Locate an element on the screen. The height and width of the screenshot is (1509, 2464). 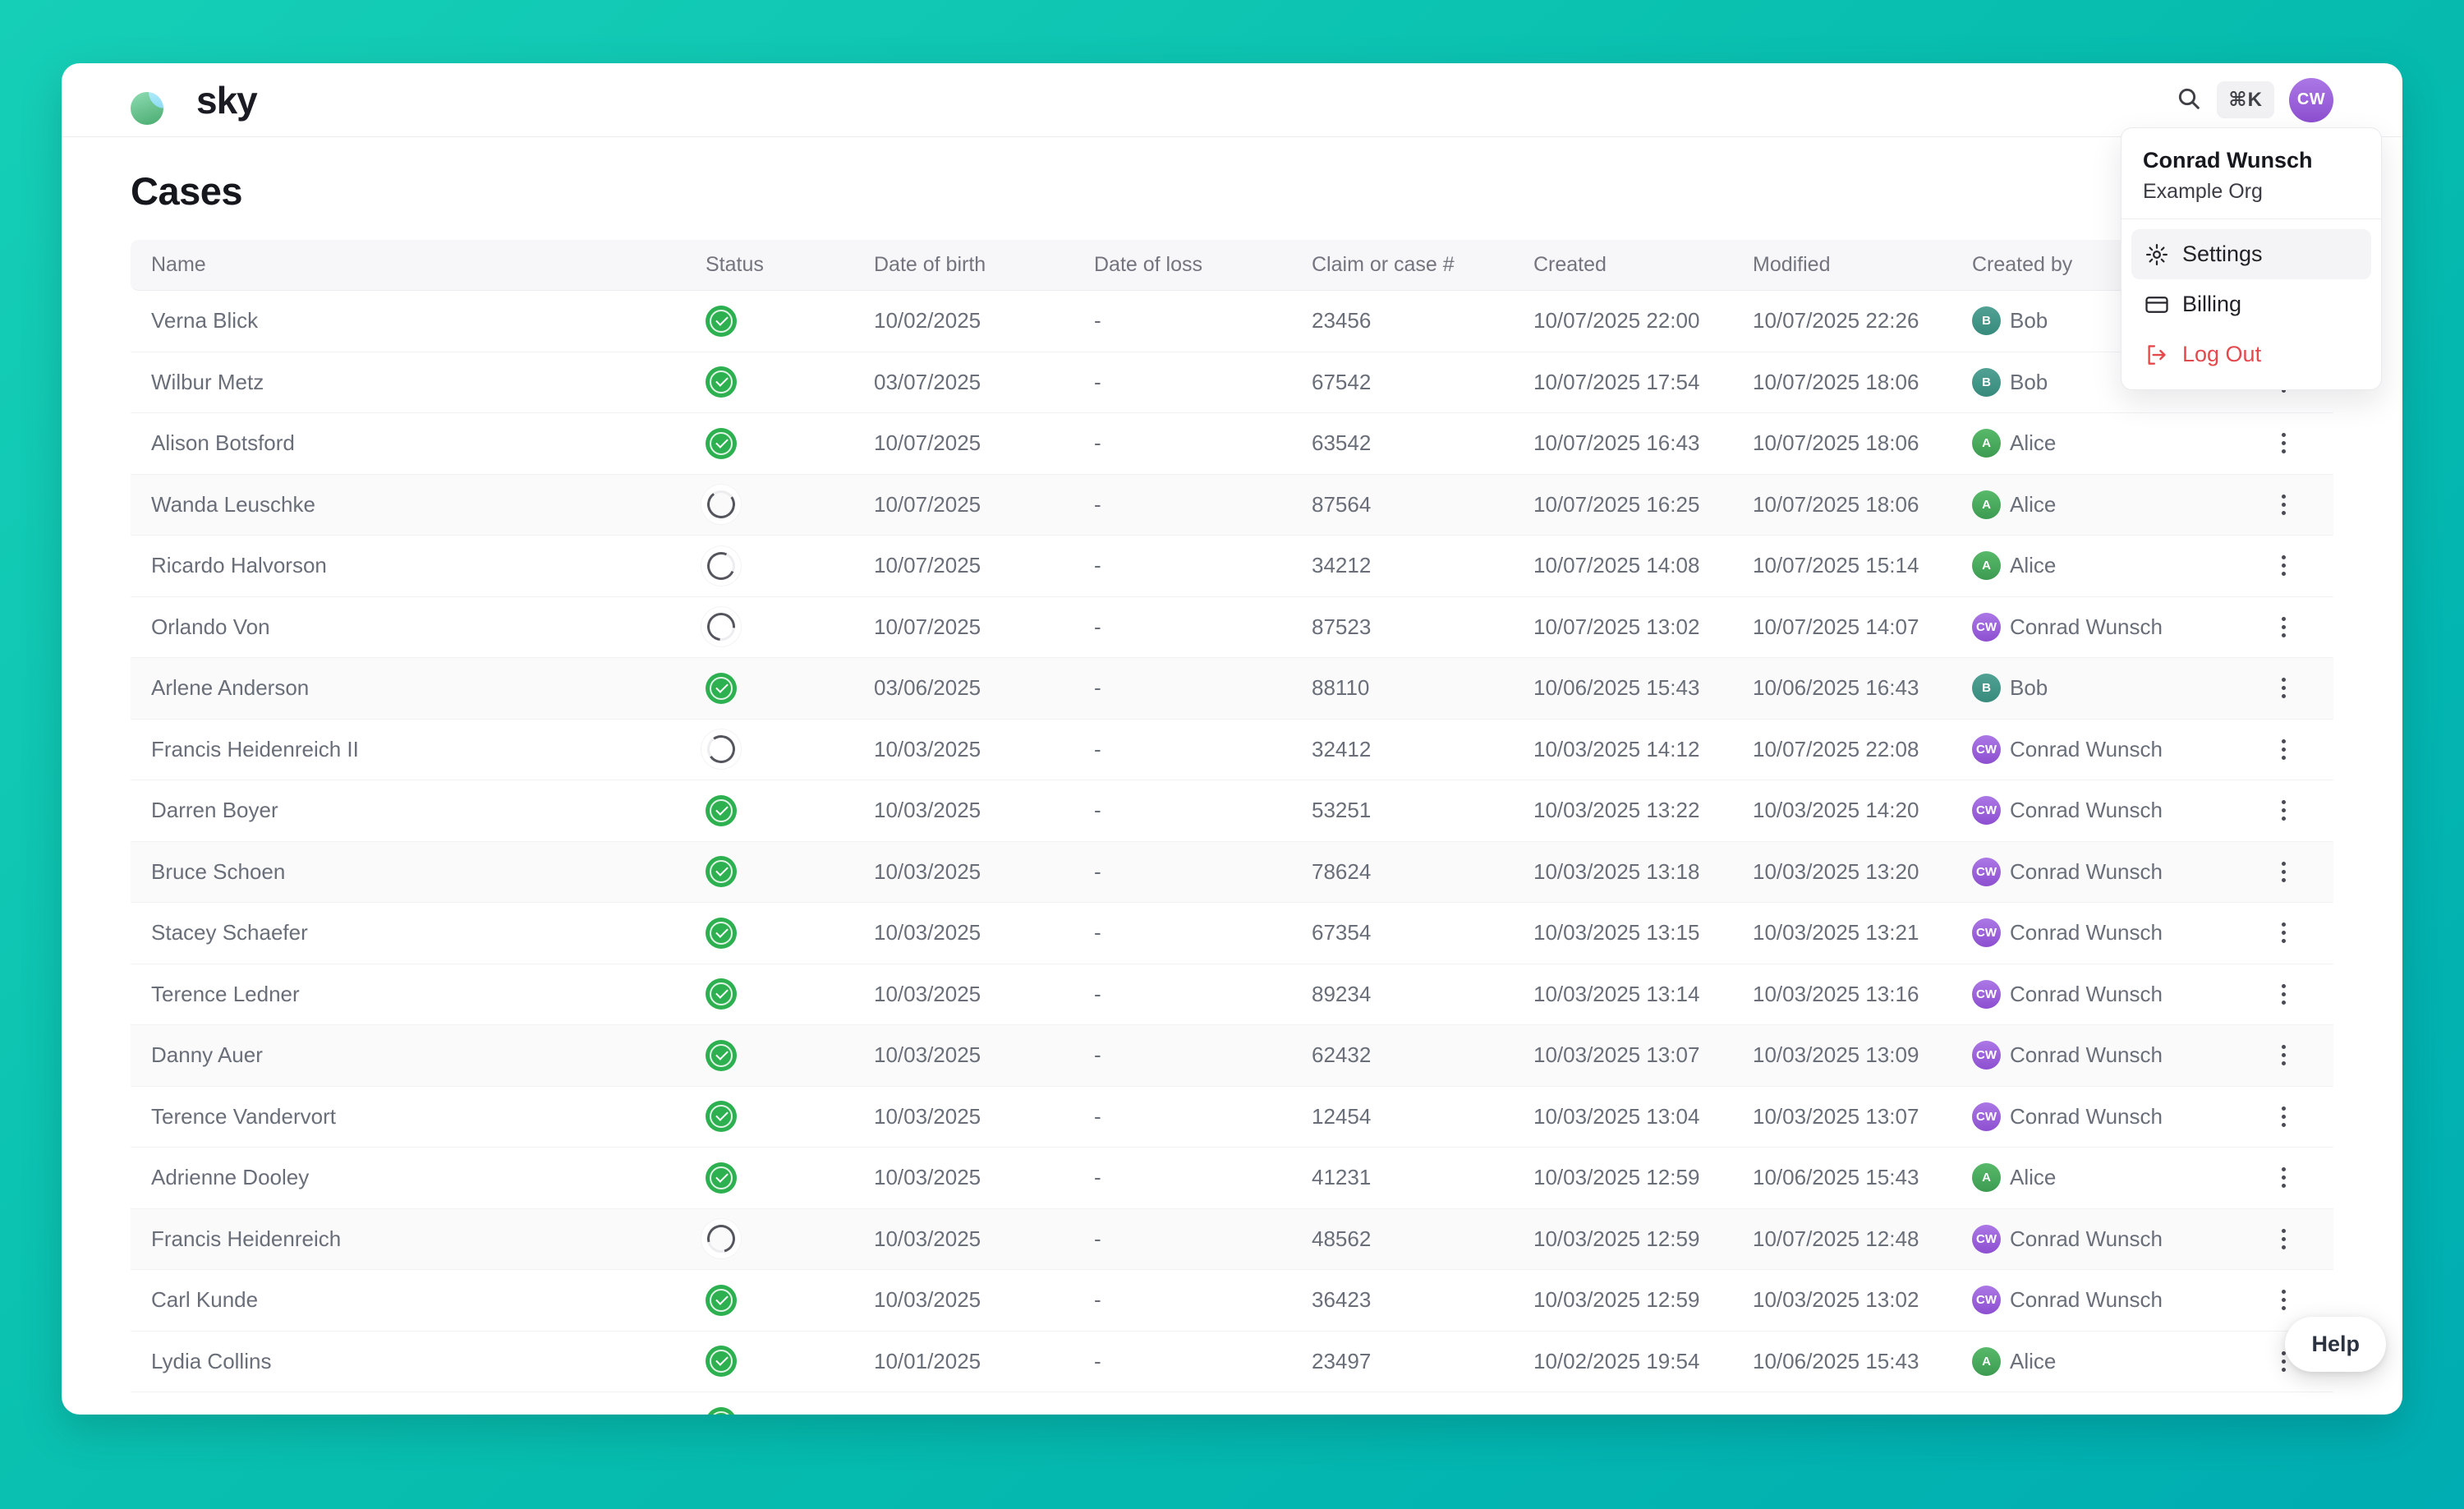
menu-item-log-out: Log Out is located at coordinates (2251, 354).